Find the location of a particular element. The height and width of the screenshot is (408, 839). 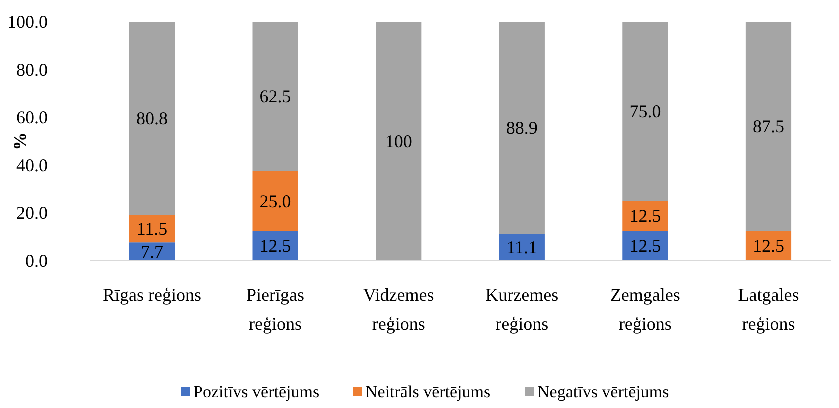

data-label: 88.9 is located at coordinates (522, 128).